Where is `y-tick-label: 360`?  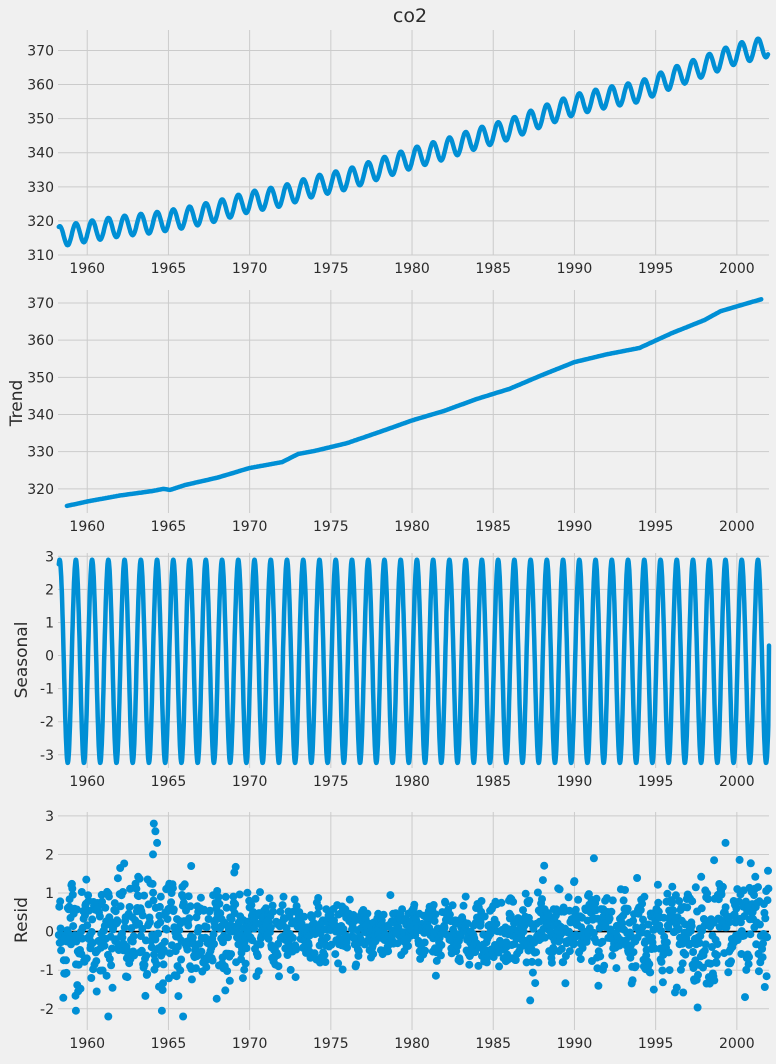
y-tick-label: 360 is located at coordinates (40, 341).